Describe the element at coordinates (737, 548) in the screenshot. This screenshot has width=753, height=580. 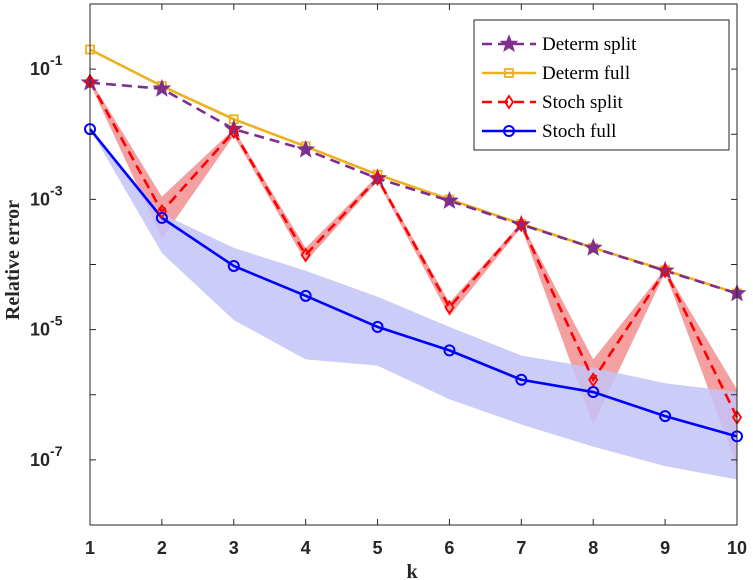
I see `x-tick-label: 10` at that location.